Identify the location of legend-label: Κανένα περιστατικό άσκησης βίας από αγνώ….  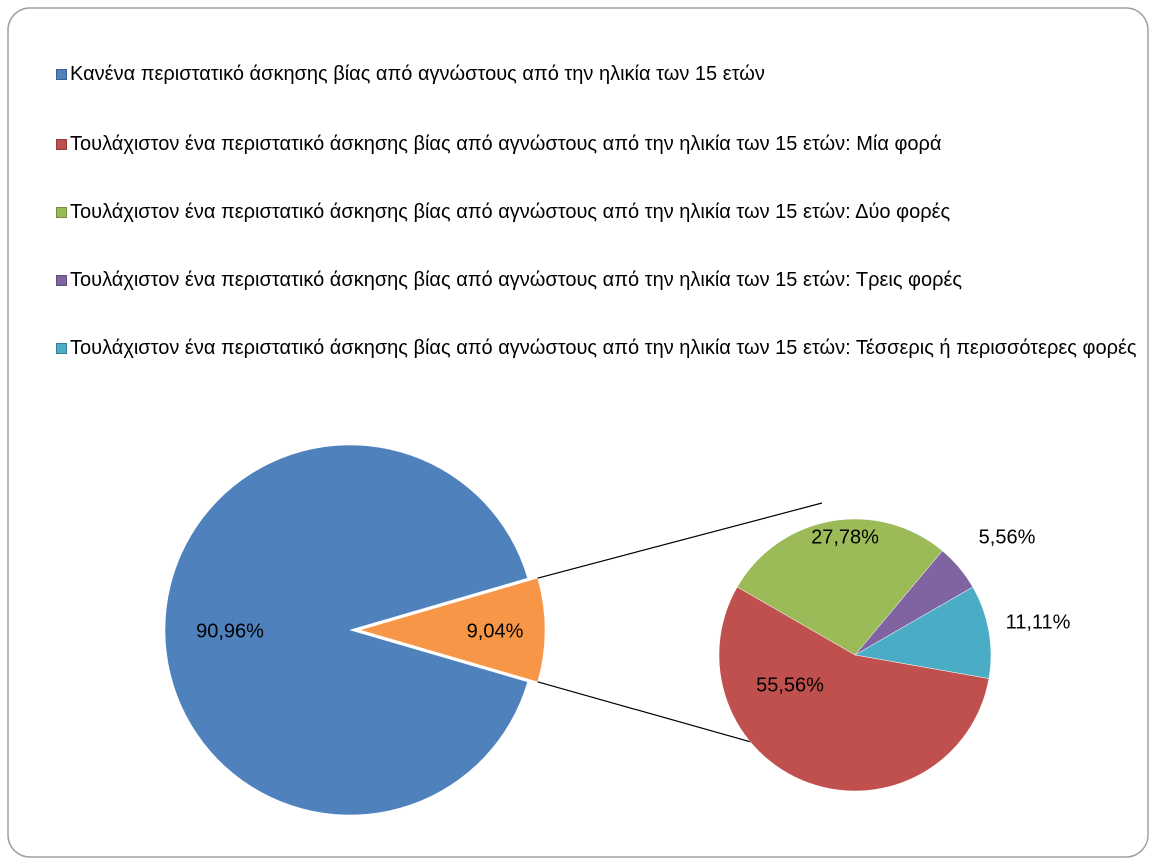
(417, 74).